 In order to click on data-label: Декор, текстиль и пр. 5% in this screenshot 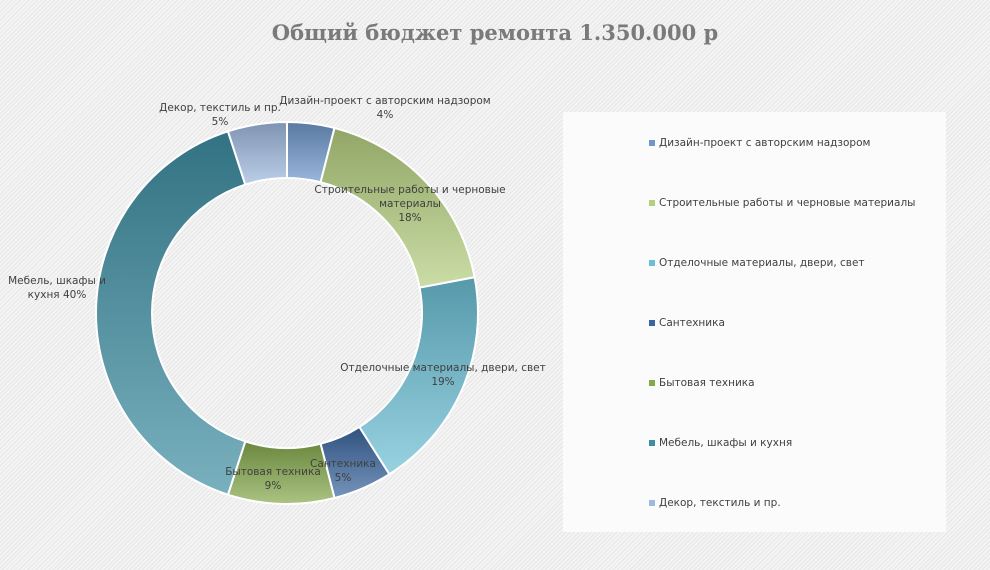, I will do `click(220, 115)`.